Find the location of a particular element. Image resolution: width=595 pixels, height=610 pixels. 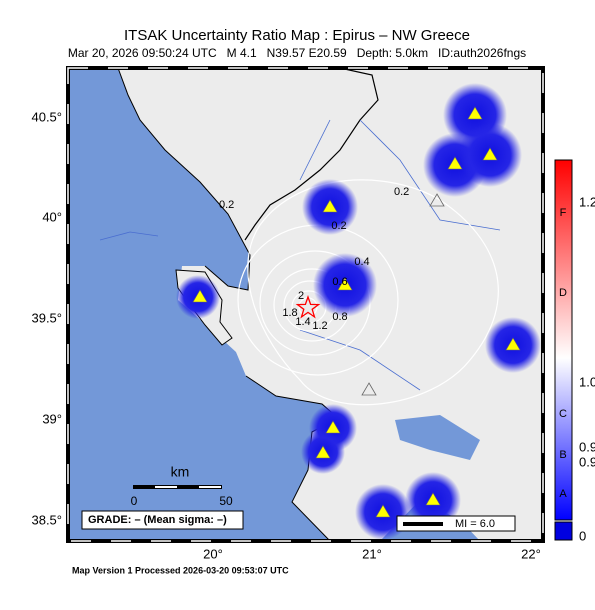

lon-label: 20° is located at coordinates (213, 553).